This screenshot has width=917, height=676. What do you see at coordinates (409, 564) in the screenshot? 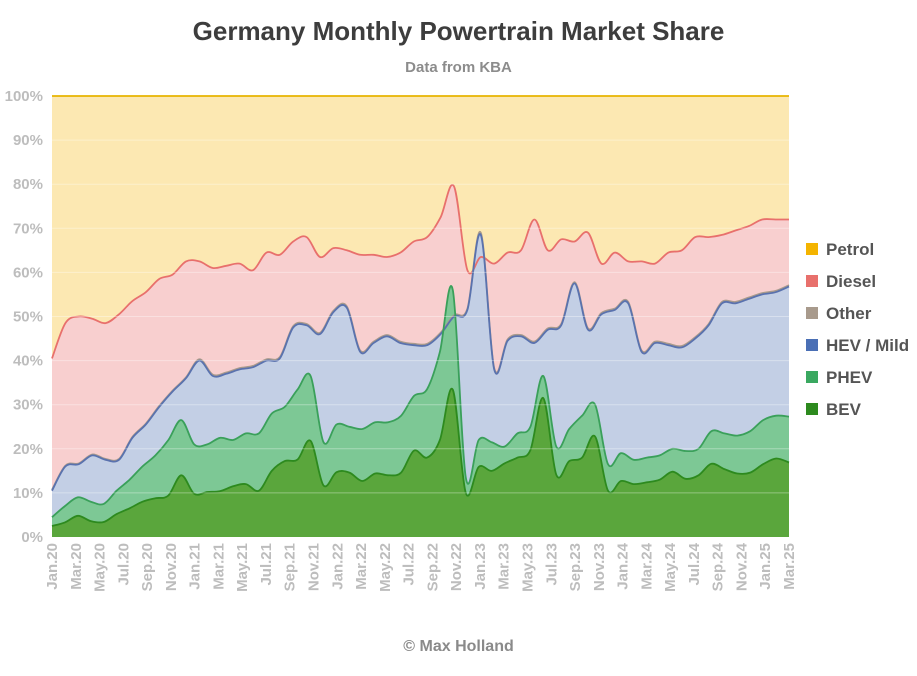
I see `x-tick-label: Jul.22` at bounding box center [409, 564].